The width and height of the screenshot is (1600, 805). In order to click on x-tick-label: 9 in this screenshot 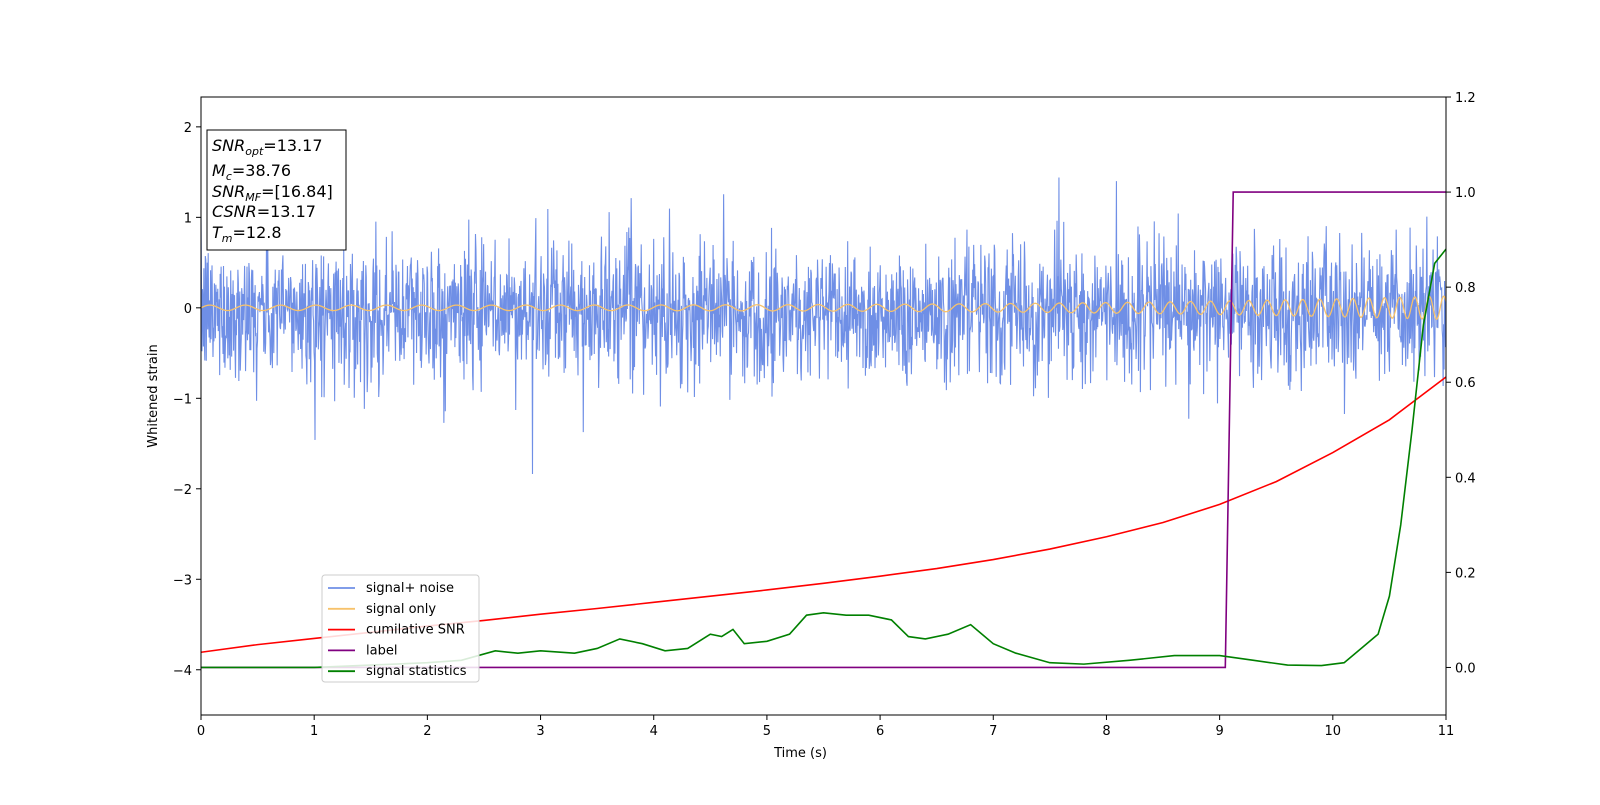, I will do `click(1219, 731)`.